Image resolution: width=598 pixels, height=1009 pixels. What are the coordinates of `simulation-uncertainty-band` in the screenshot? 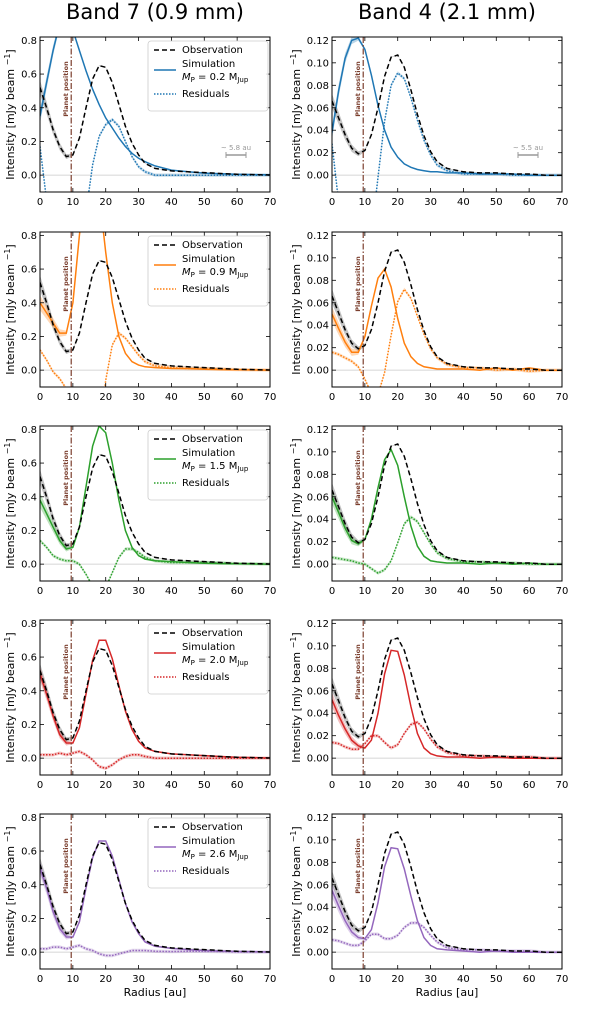 It's located at (447, 319).